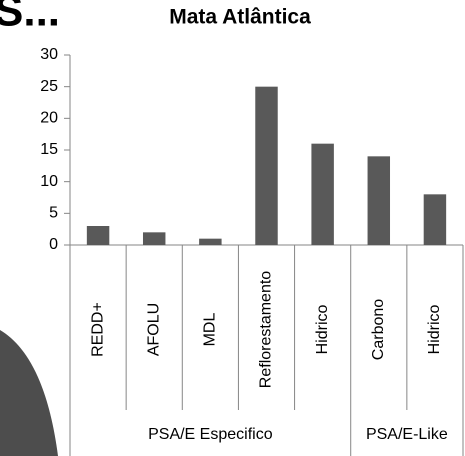 The width and height of the screenshot is (465, 456). What do you see at coordinates (49, 54) in the screenshot?
I see `y-tick-label: 30` at bounding box center [49, 54].